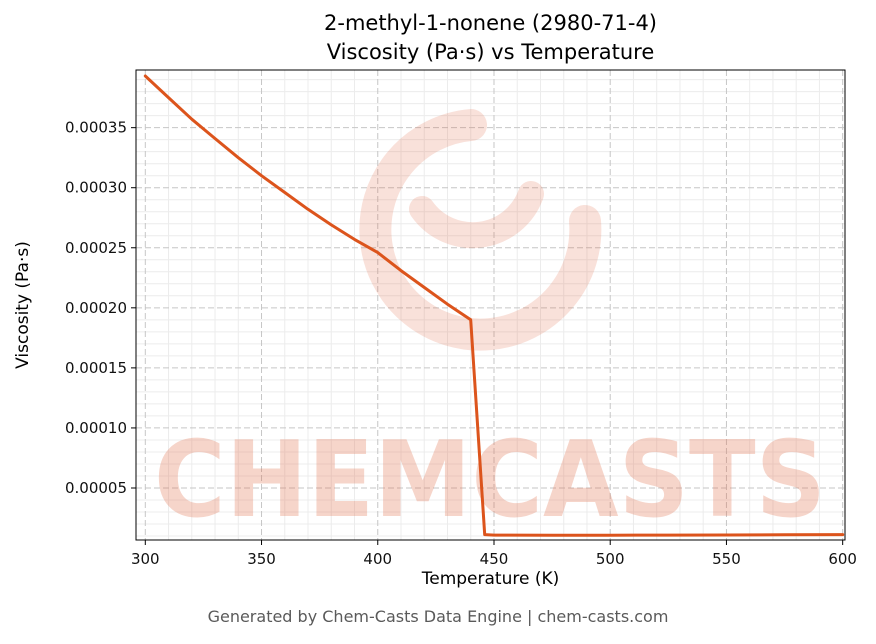  I want to click on y-tick-label: 0.00020, so click(96, 308).